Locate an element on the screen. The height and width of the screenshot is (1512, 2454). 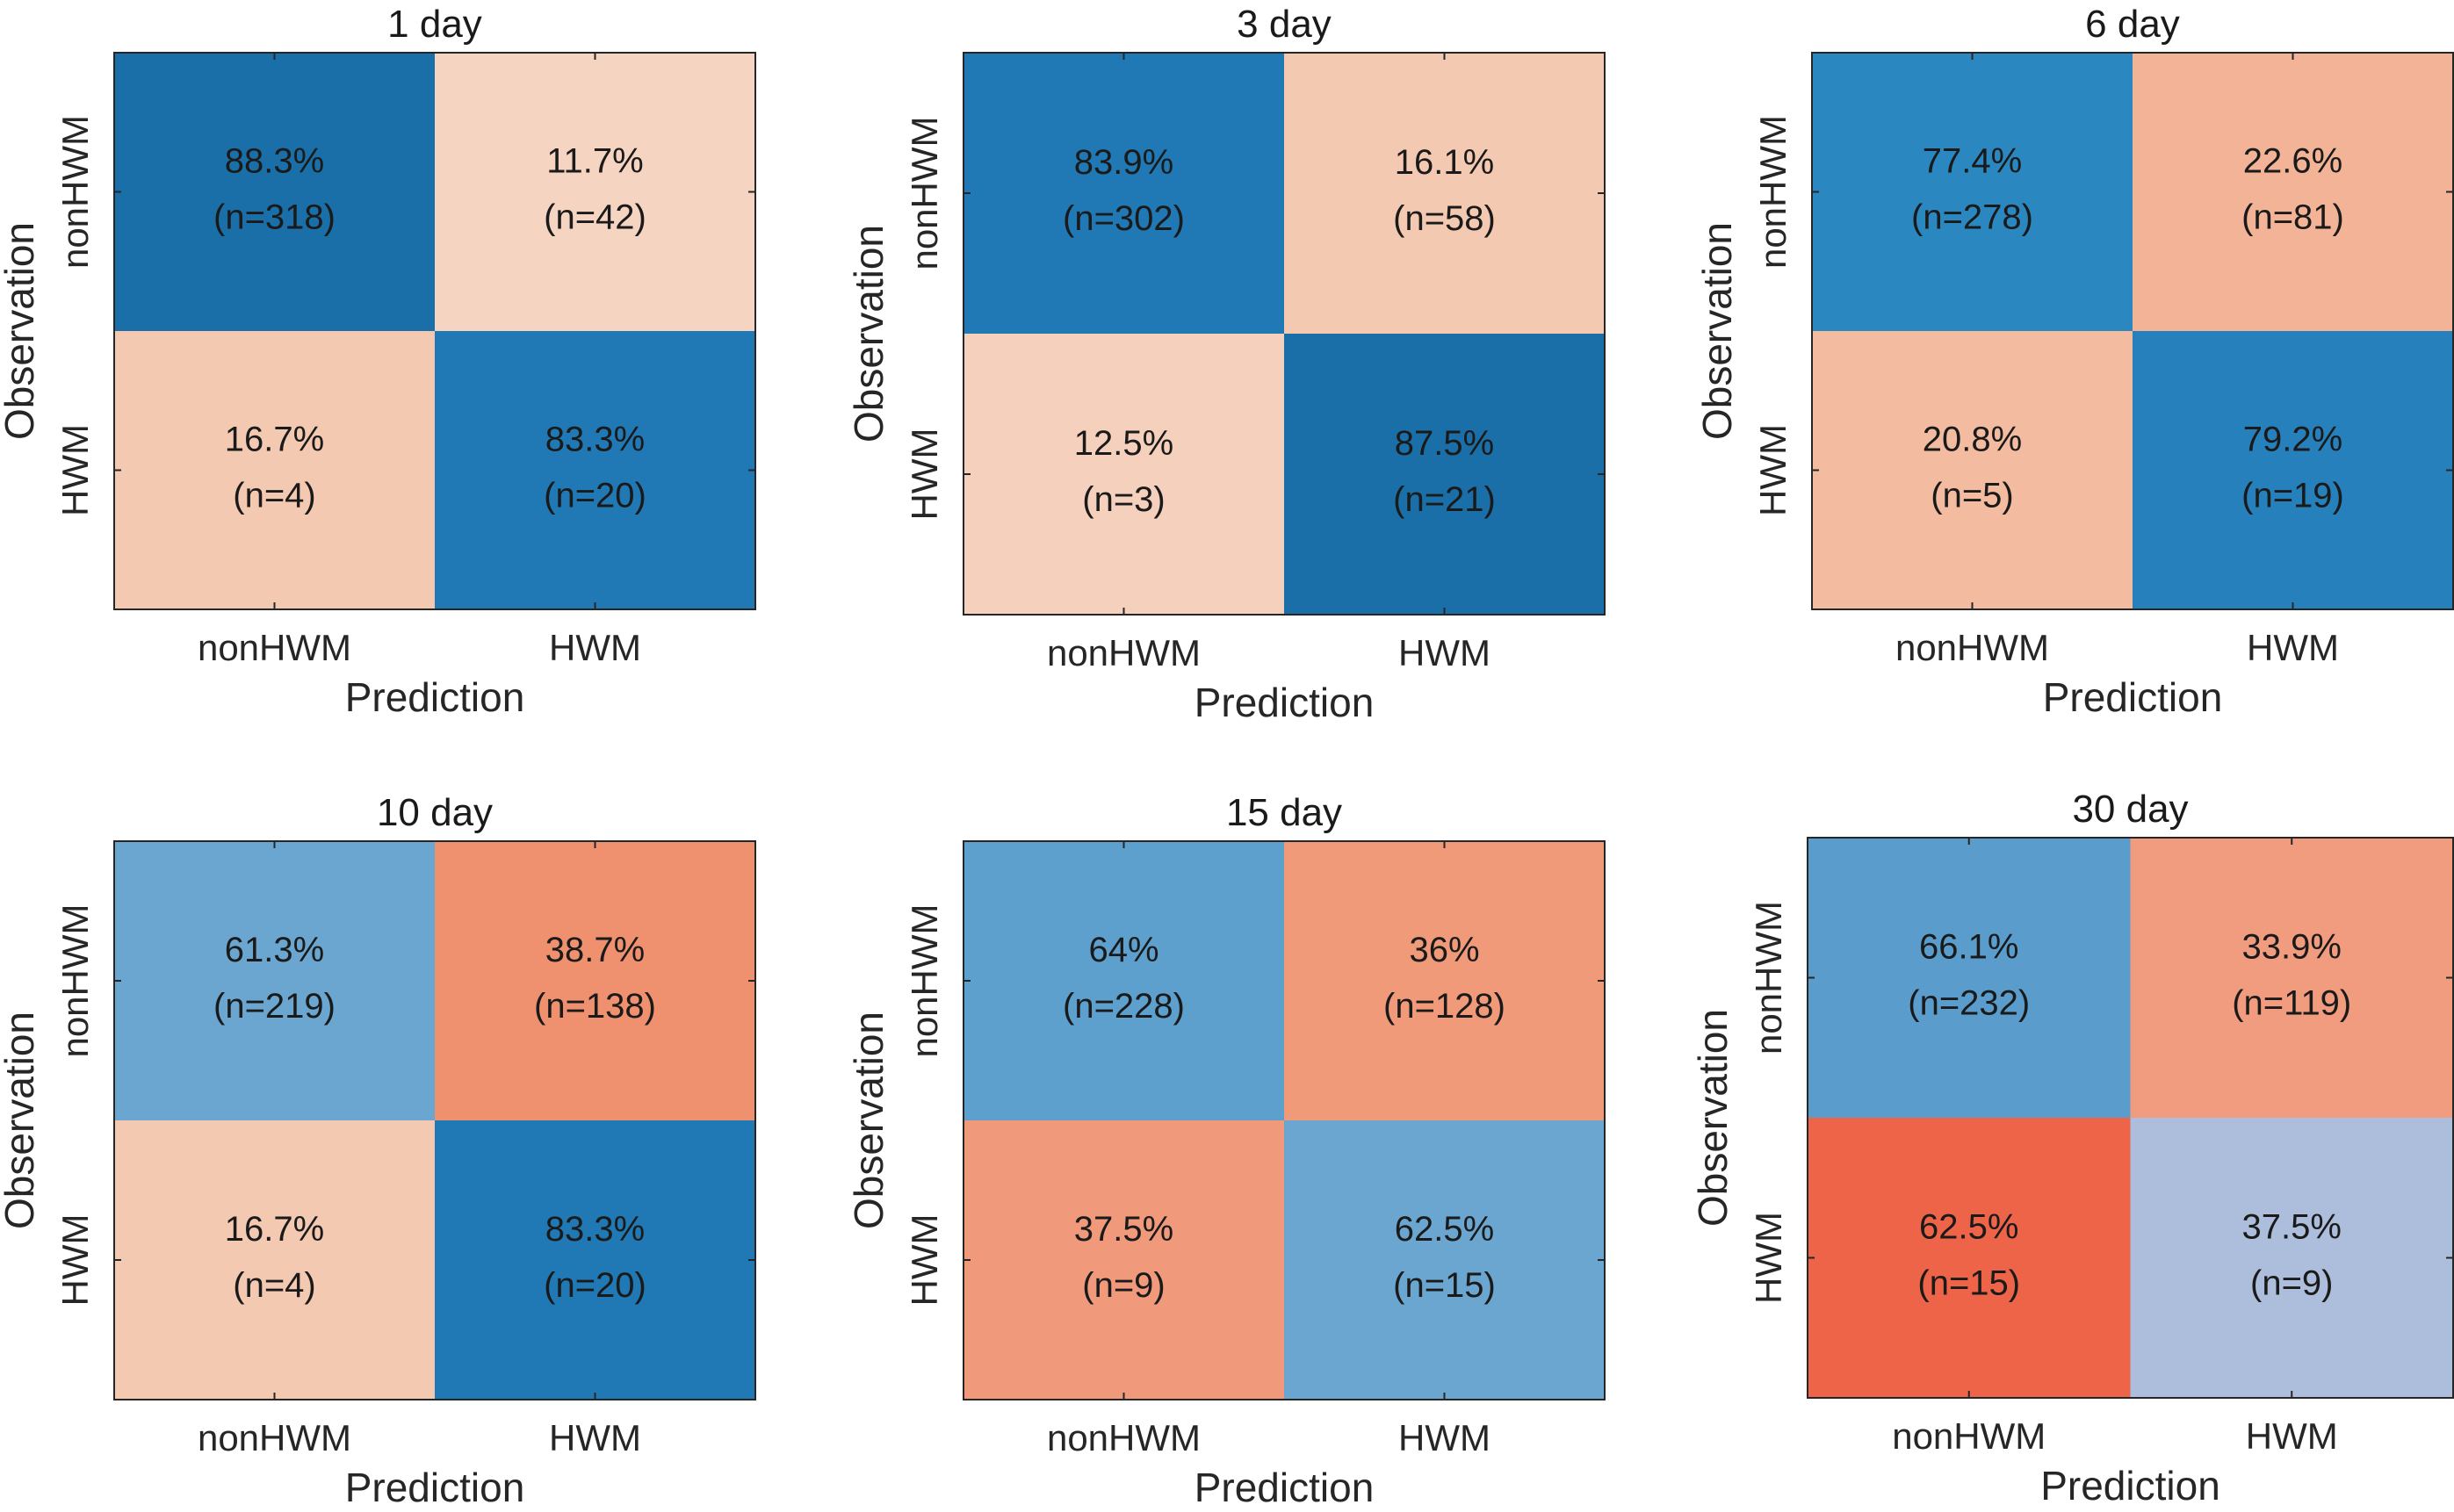
cell-count-label: (n=15) is located at coordinates (1445, 1285).